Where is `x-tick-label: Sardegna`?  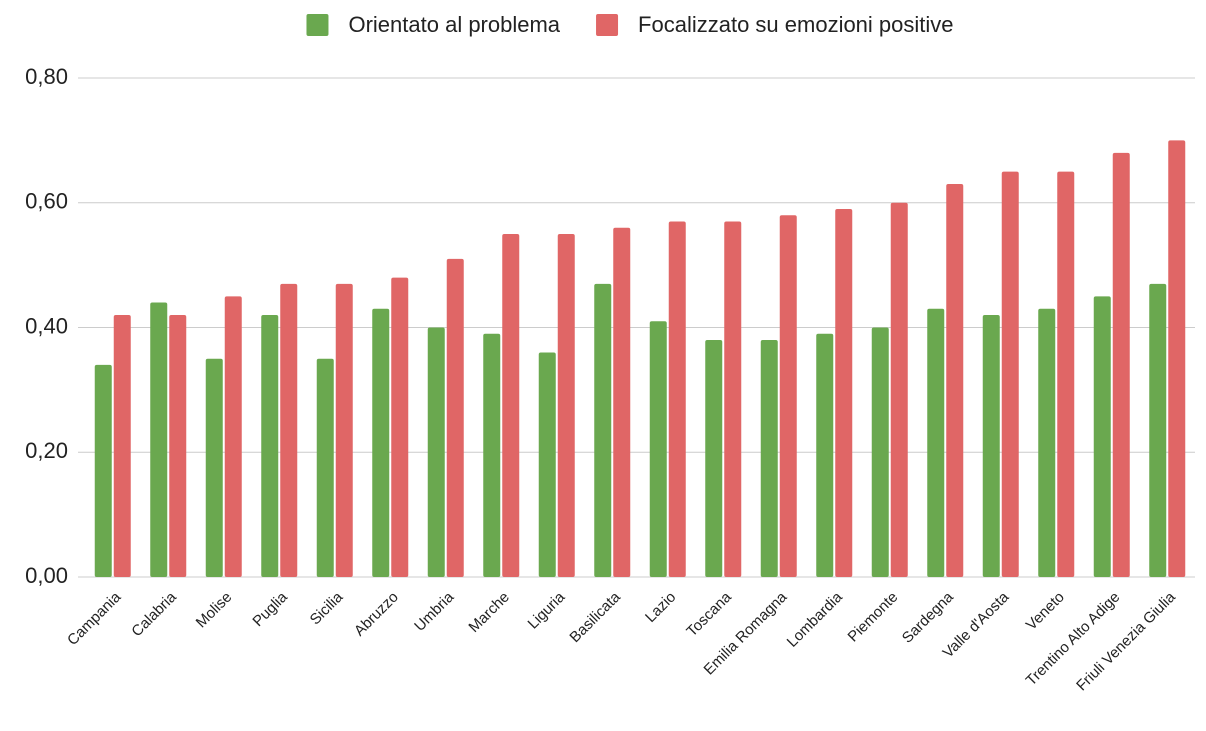 x-tick-label: Sardegna is located at coordinates (928, 617).